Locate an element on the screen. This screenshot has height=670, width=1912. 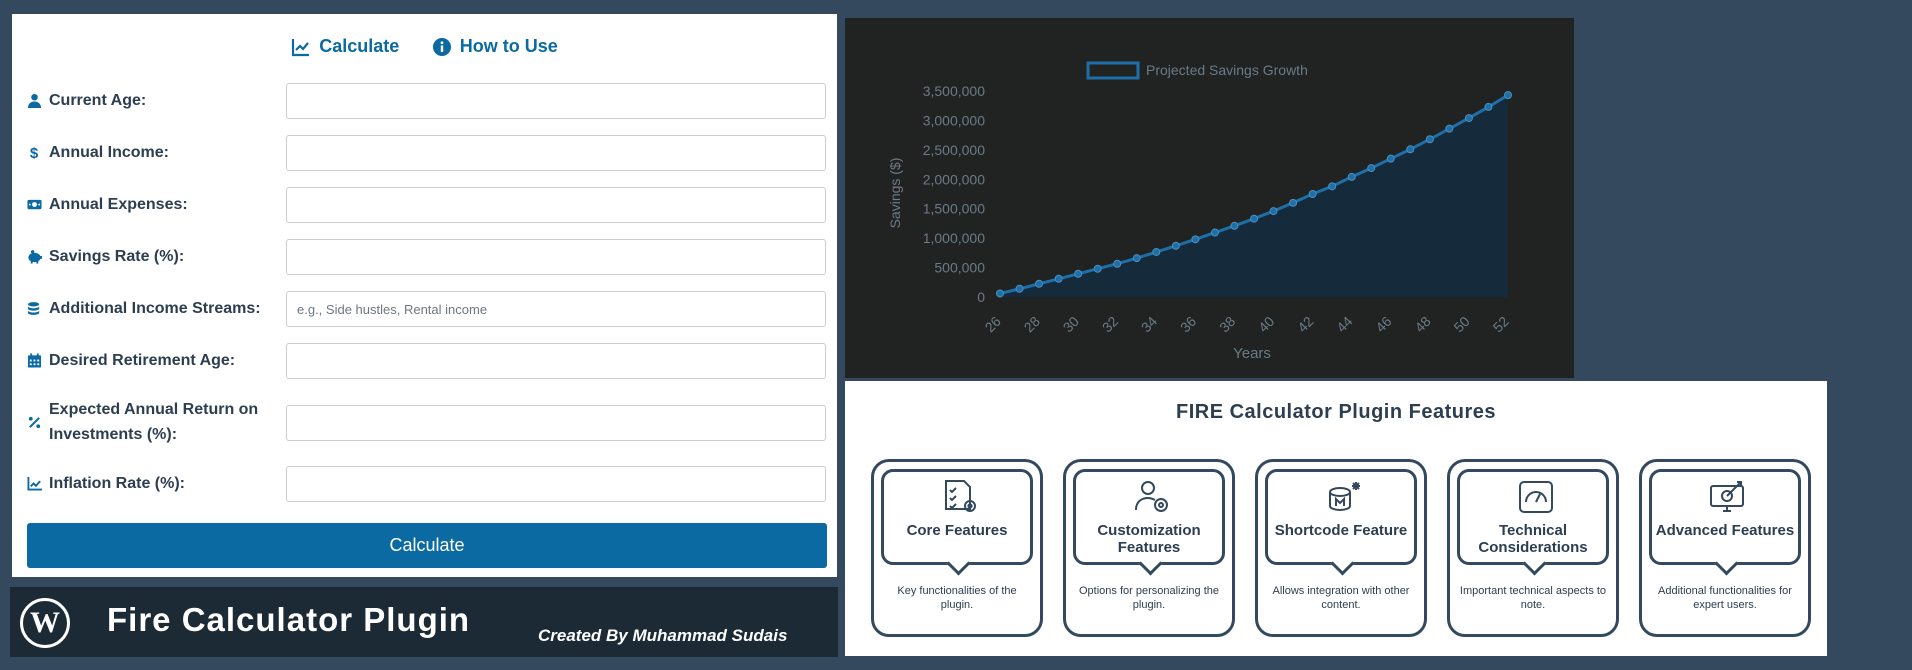
coins-icon is located at coordinates (34, 308).